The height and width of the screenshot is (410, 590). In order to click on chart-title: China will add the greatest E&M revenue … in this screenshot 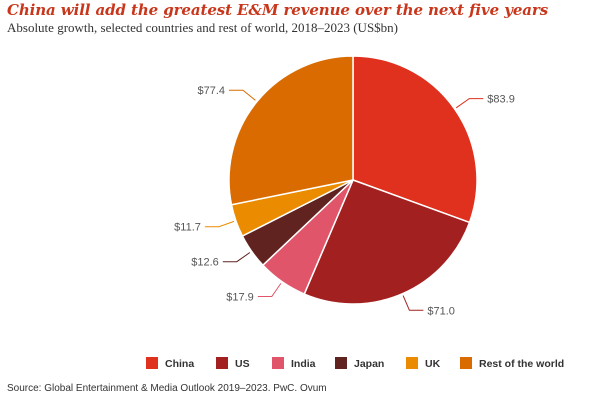, I will do `click(278, 10)`.